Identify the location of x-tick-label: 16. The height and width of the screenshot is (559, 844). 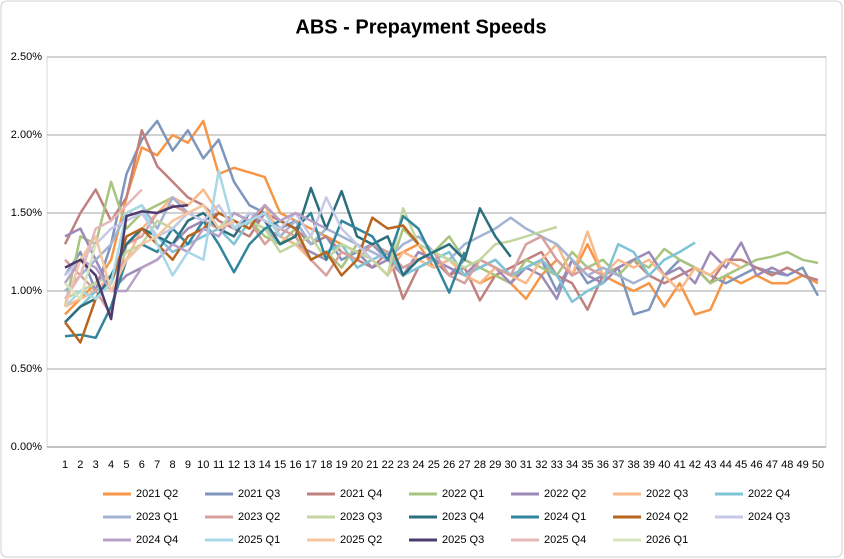
(295, 465).